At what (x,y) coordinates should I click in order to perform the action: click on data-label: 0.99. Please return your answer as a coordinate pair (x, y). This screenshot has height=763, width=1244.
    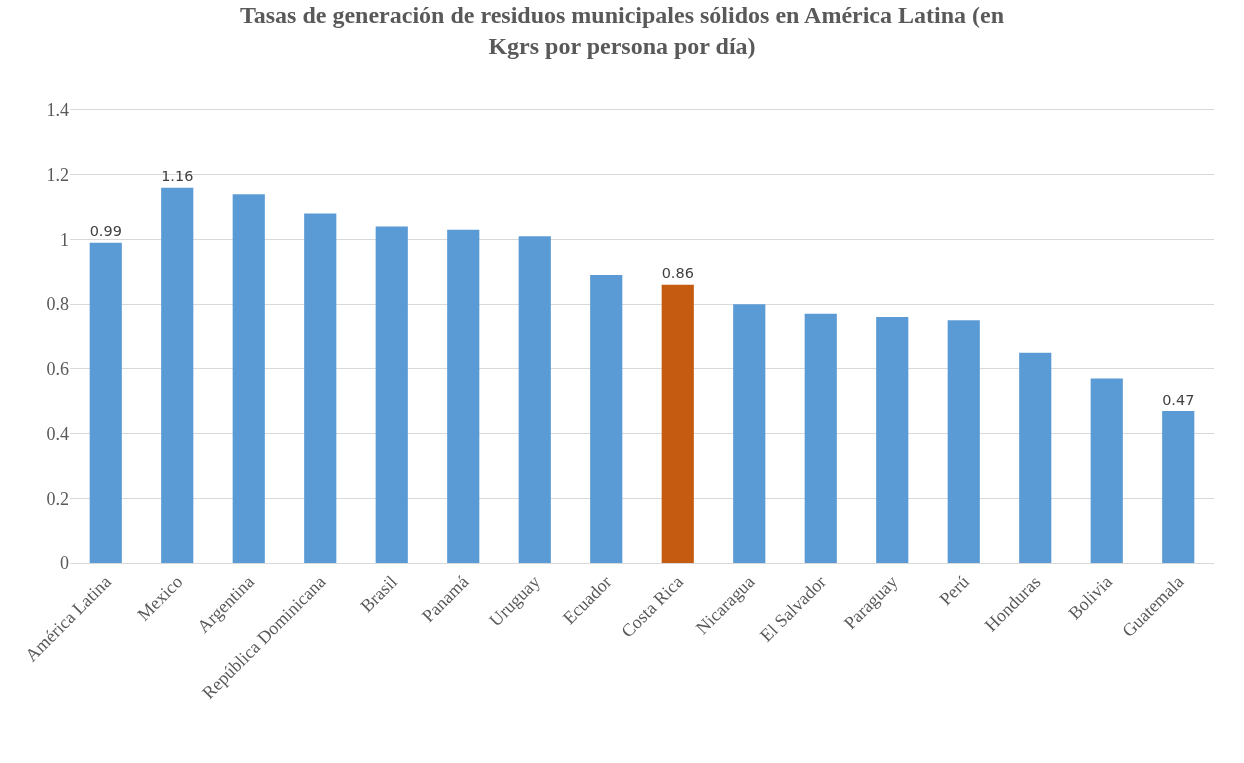
    Looking at the image, I should click on (105, 231).